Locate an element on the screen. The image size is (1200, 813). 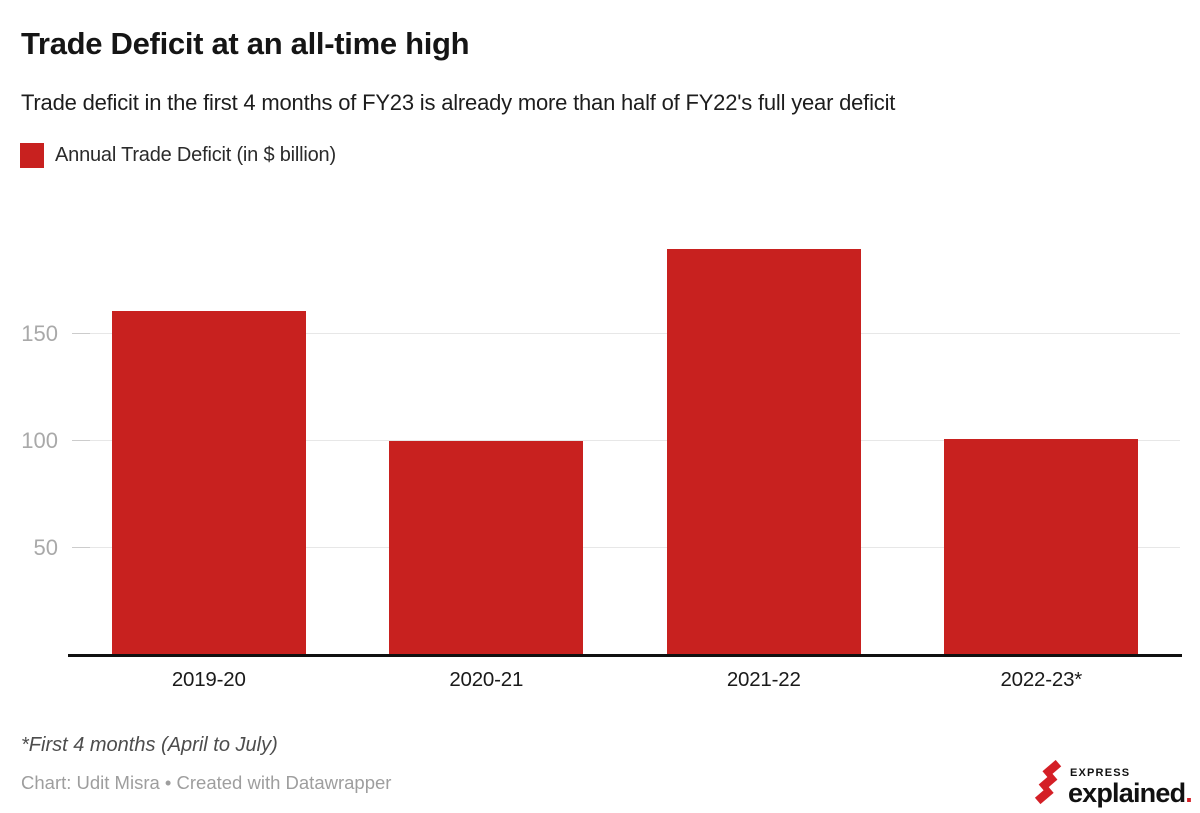
x-axis-tick-label: 2019-20 is located at coordinates (208, 679).